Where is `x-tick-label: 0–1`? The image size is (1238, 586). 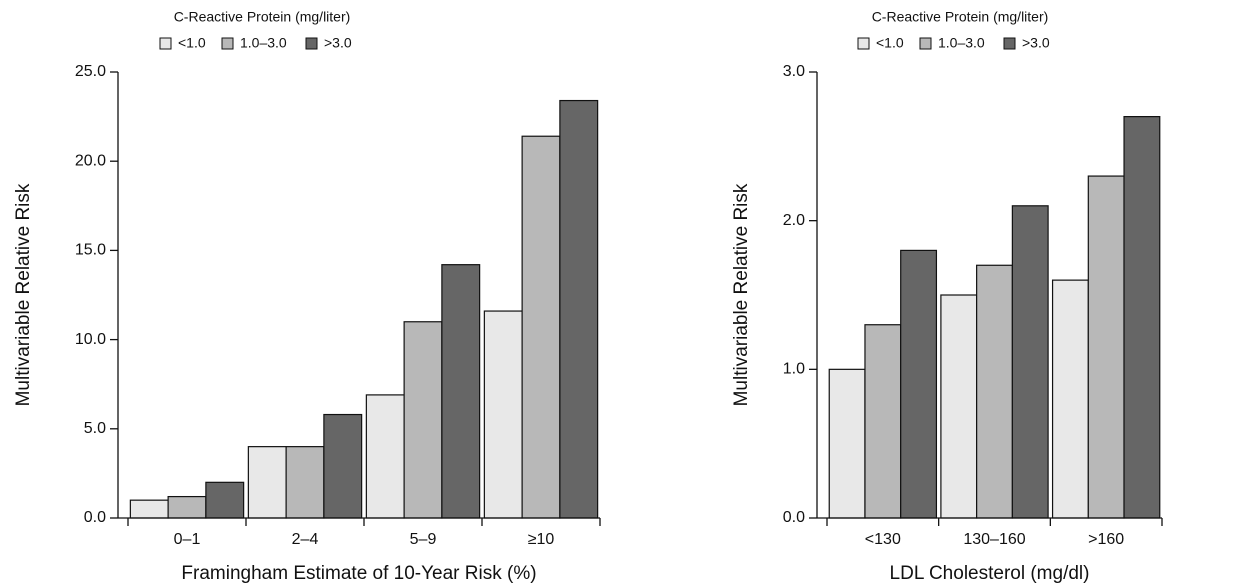 x-tick-label: 0–1 is located at coordinates (187, 539).